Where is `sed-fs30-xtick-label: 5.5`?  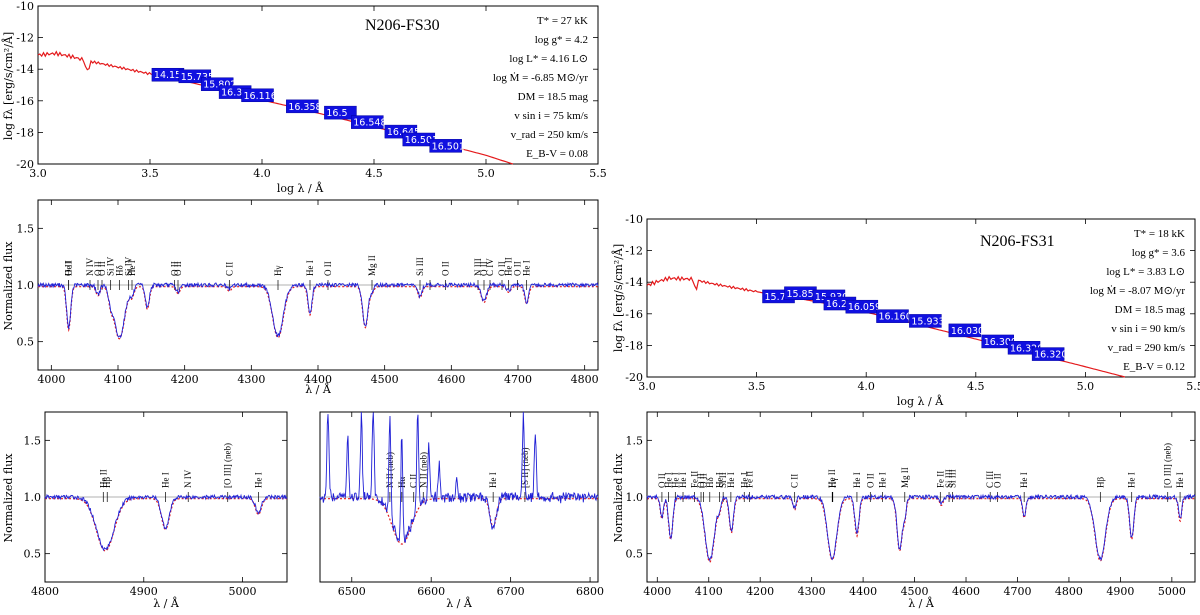
sed-fs30-xtick-label: 5.5 is located at coordinates (598, 173).